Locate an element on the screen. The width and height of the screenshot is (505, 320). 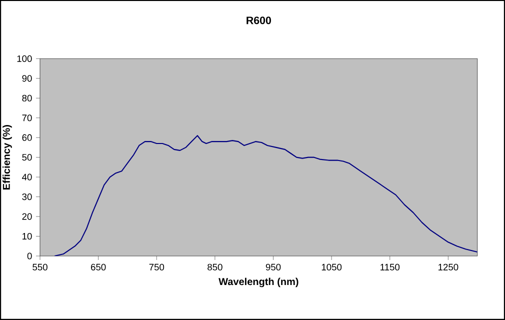
x-axis-title: Wavelength (nm) is located at coordinates (258, 283).